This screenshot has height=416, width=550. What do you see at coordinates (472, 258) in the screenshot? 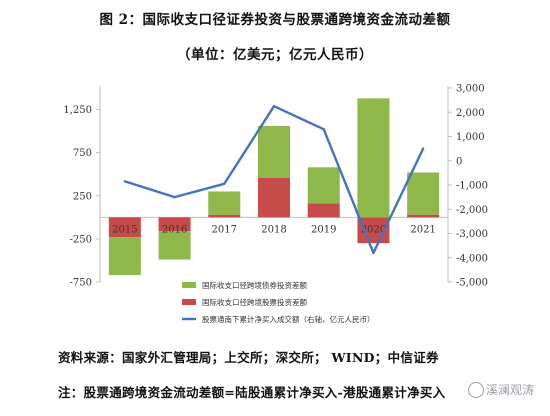
I see `y-right-tick-label: -4,000` at bounding box center [472, 258].